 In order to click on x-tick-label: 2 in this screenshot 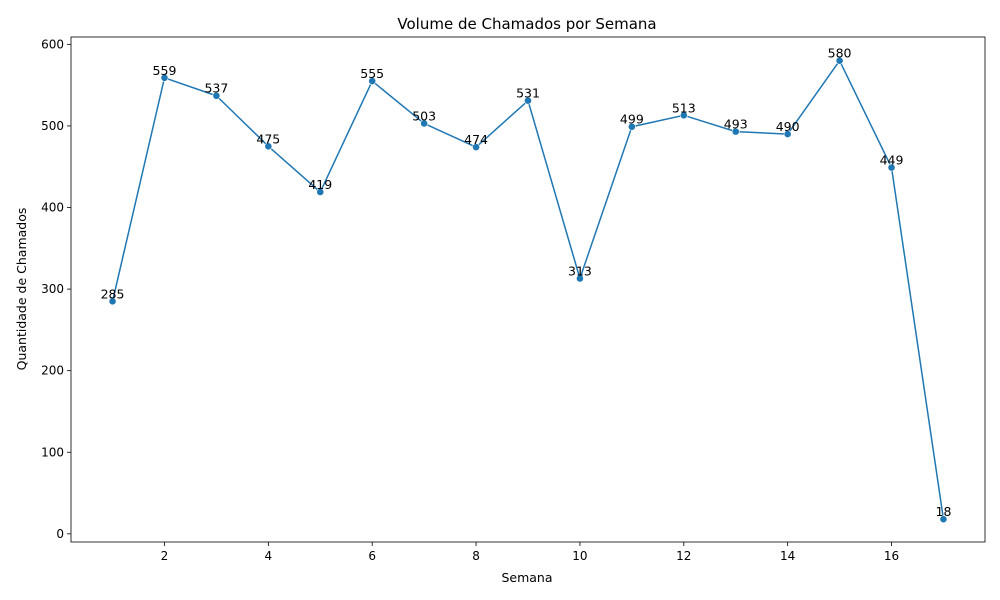, I will do `click(165, 556)`.